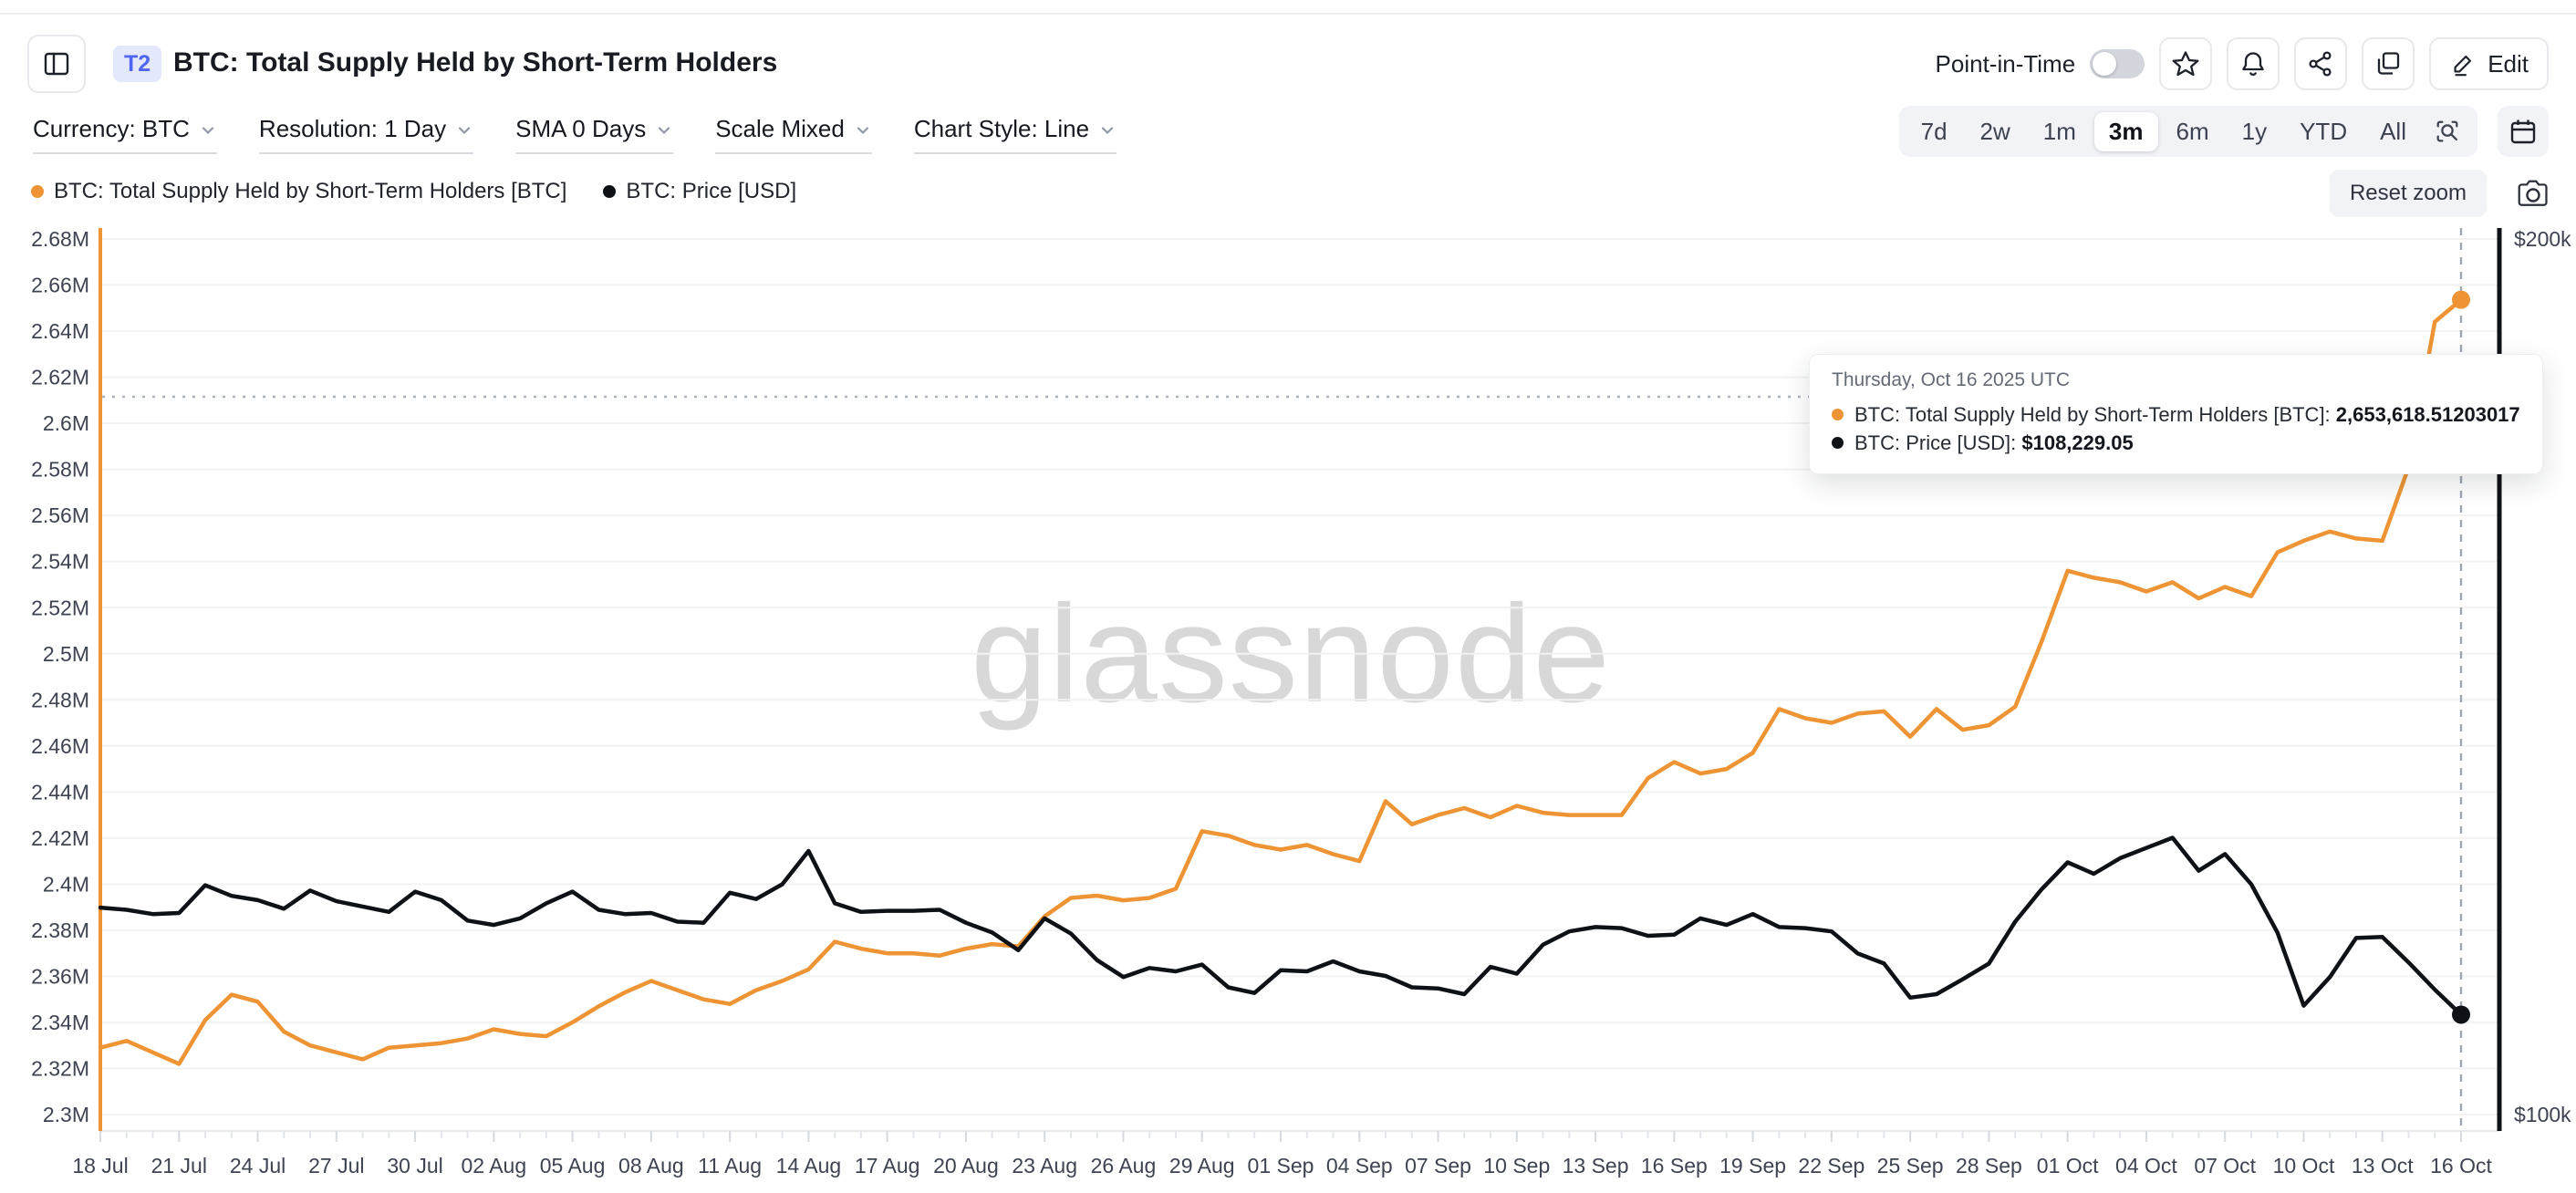 This screenshot has width=2576, height=1193. I want to click on dropdown-currency: Currency: BTC, so click(125, 134).